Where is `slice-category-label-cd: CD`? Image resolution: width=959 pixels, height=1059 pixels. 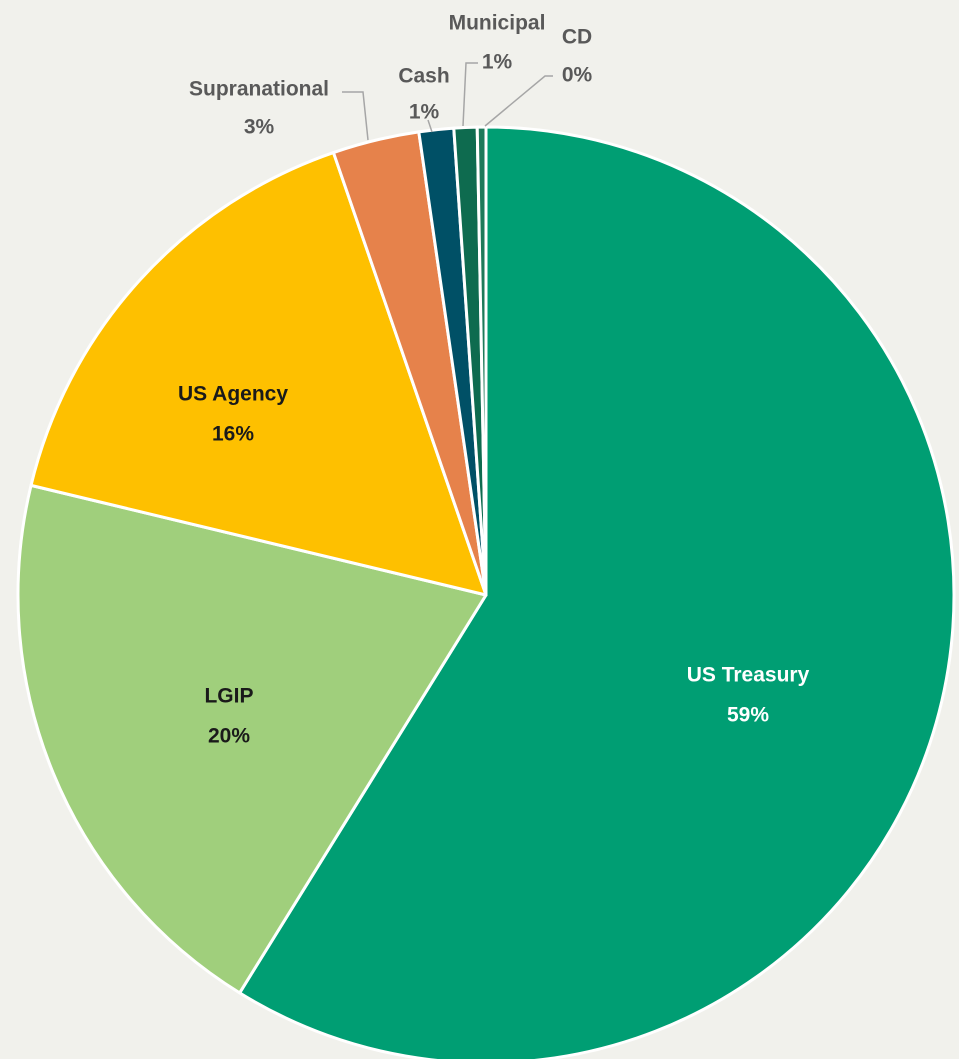 slice-category-label-cd: CD is located at coordinates (577, 37).